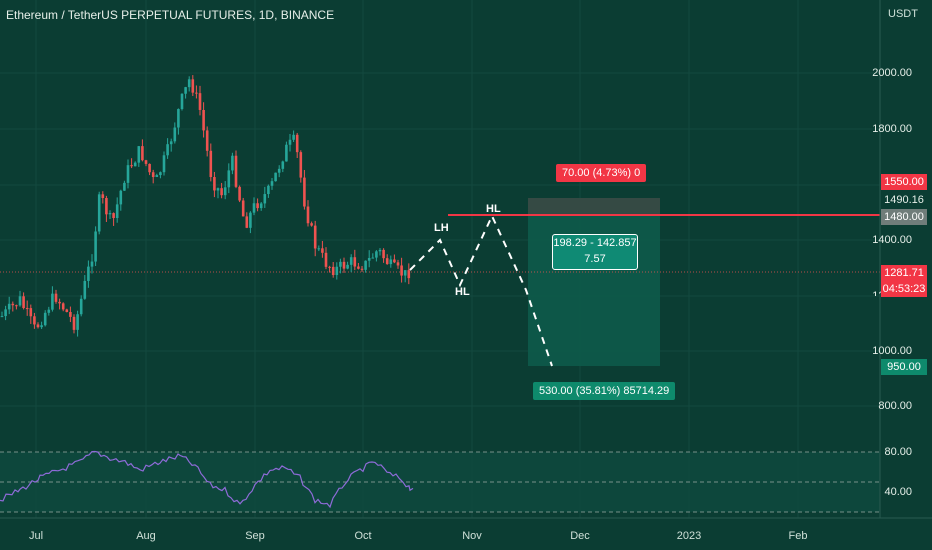 The image size is (932, 550). Describe the element at coordinates (255, 536) in the screenshot. I see `time-label-sep: Sep` at that location.